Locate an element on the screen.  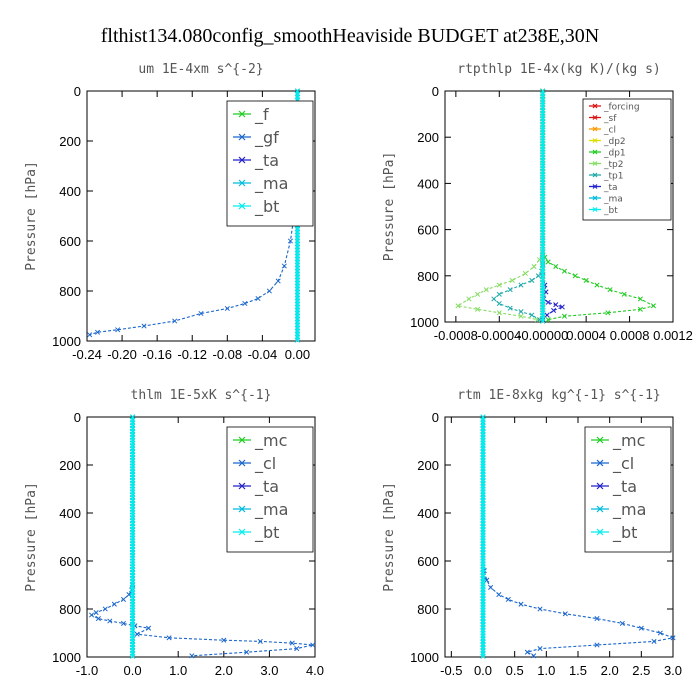
series-line-tp2 is located at coordinates (500, 206).